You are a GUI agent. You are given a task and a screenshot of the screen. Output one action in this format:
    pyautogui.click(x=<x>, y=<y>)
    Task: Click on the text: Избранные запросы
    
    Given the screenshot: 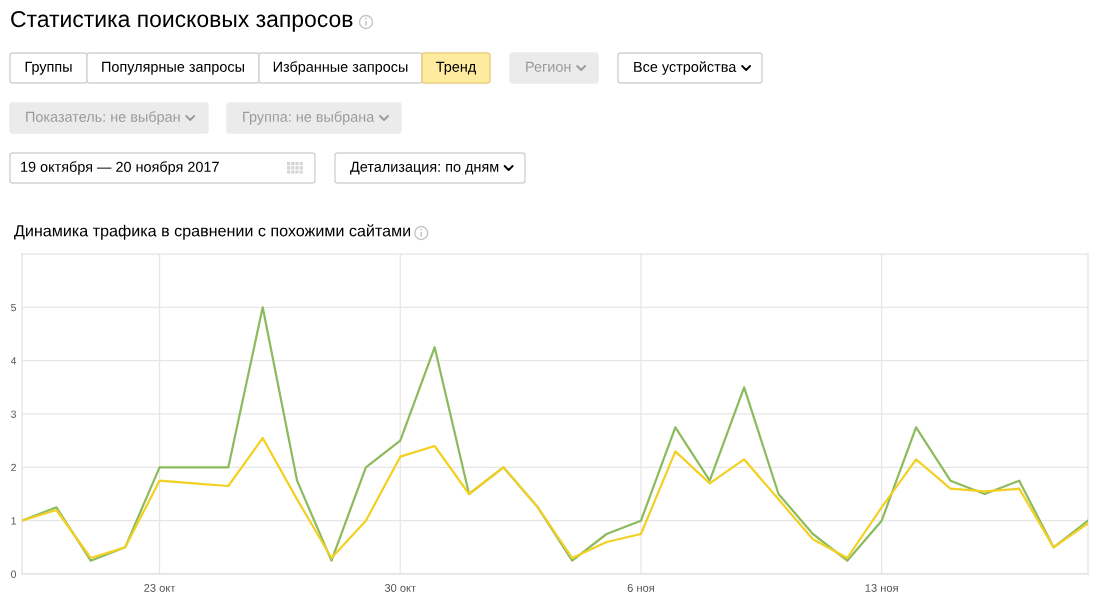 What is the action you would take?
    pyautogui.click(x=340, y=68)
    